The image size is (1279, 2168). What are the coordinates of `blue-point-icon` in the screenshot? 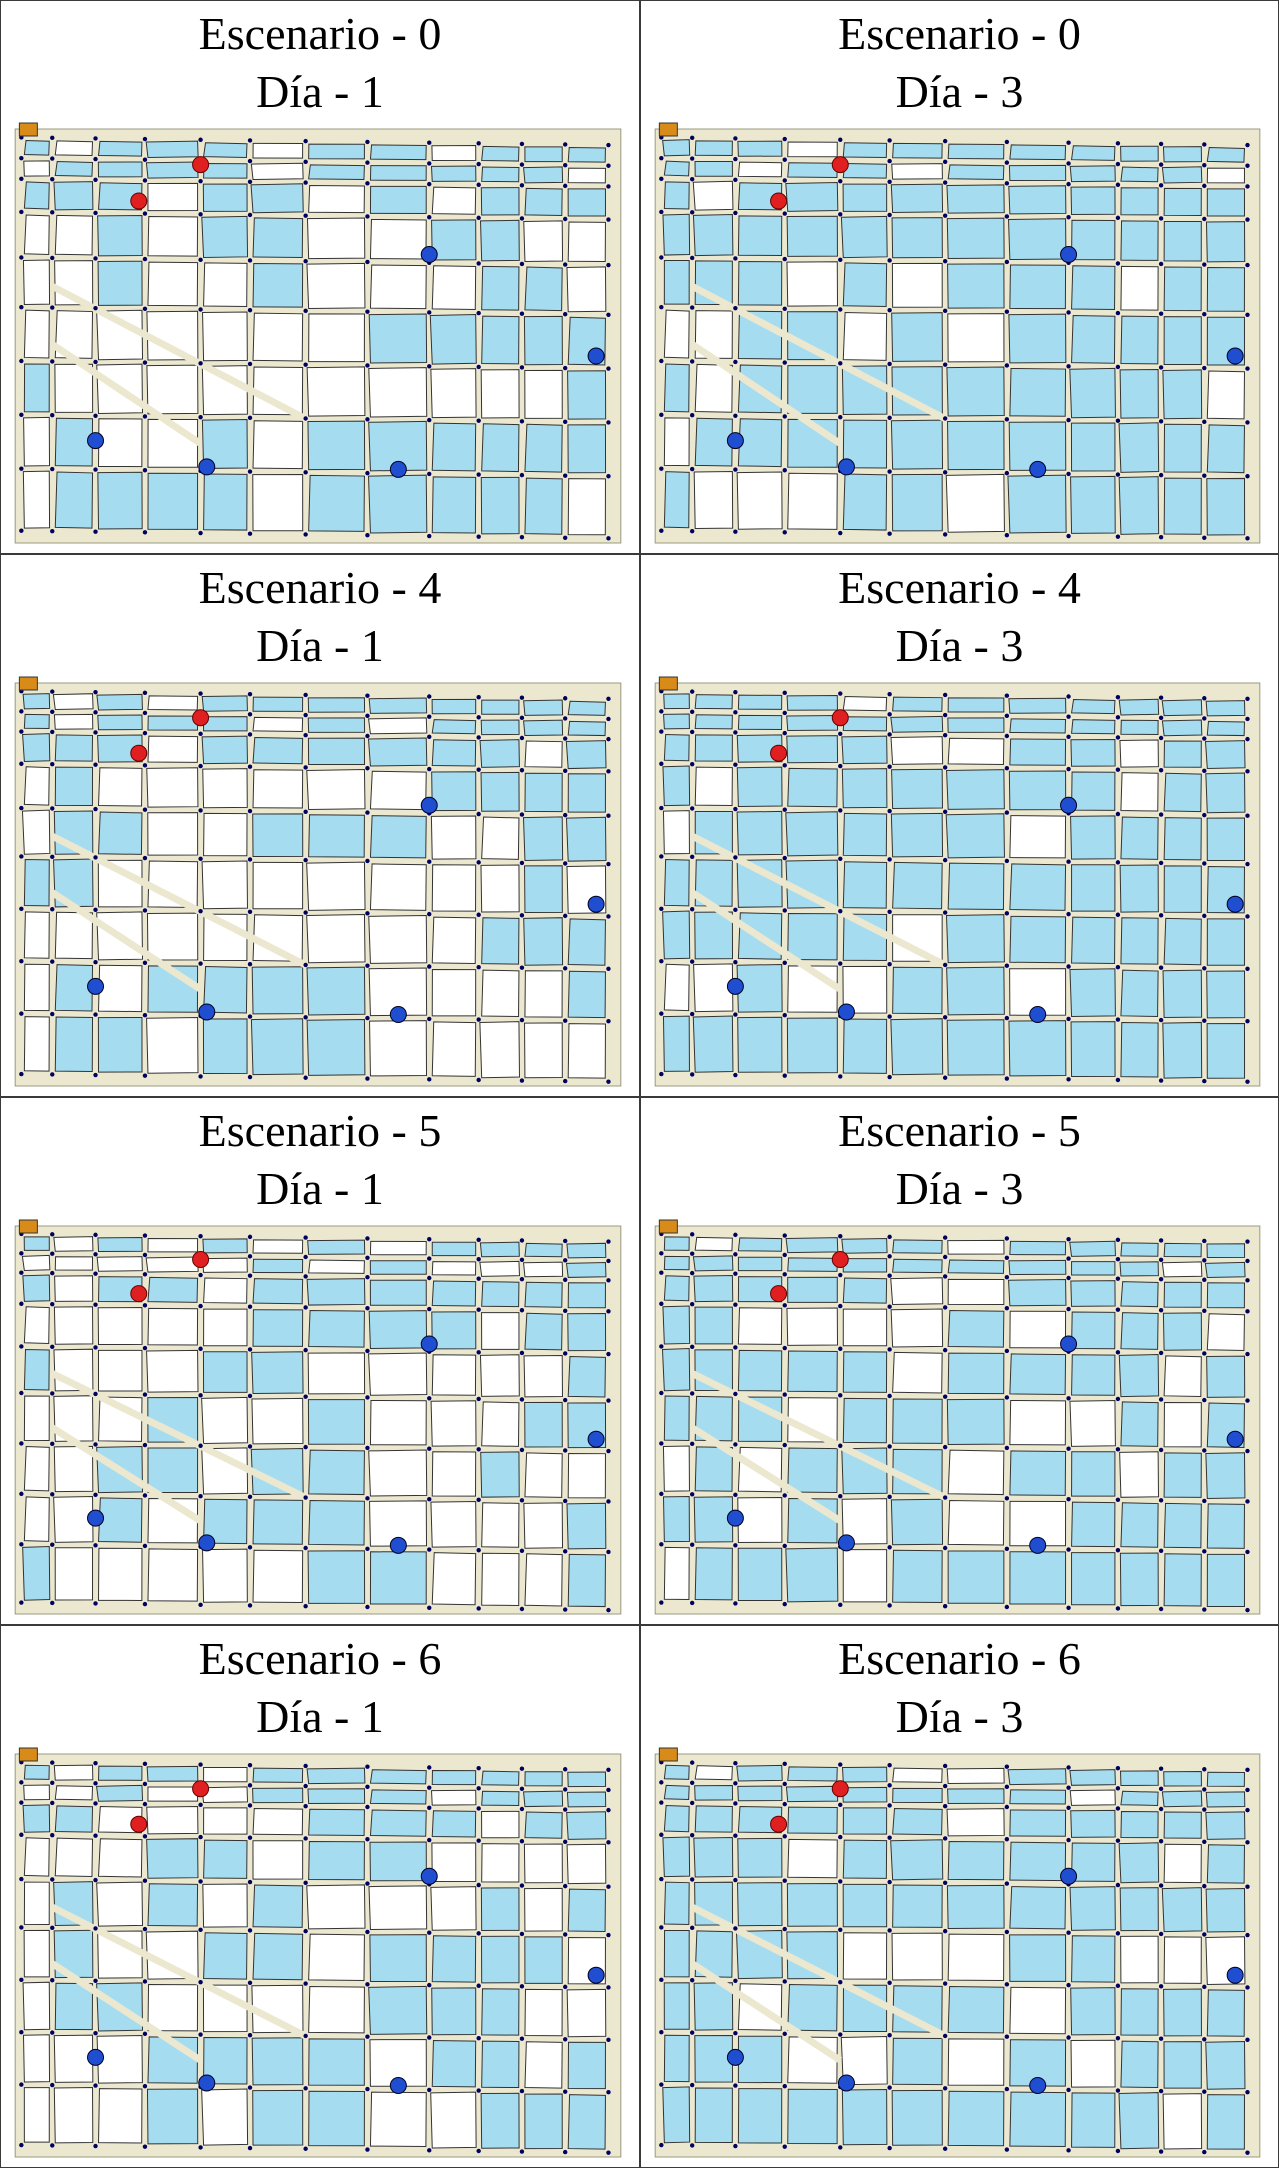 It's located at (1038, 1545).